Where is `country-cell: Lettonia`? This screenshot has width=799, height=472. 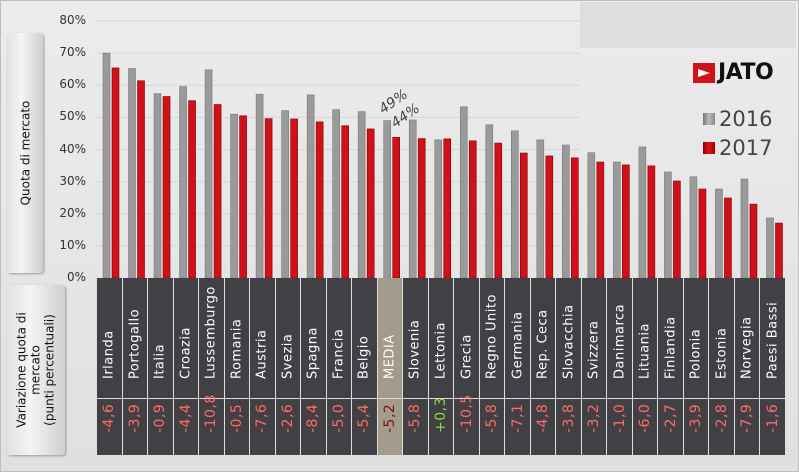 country-cell: Lettonia is located at coordinates (441, 338).